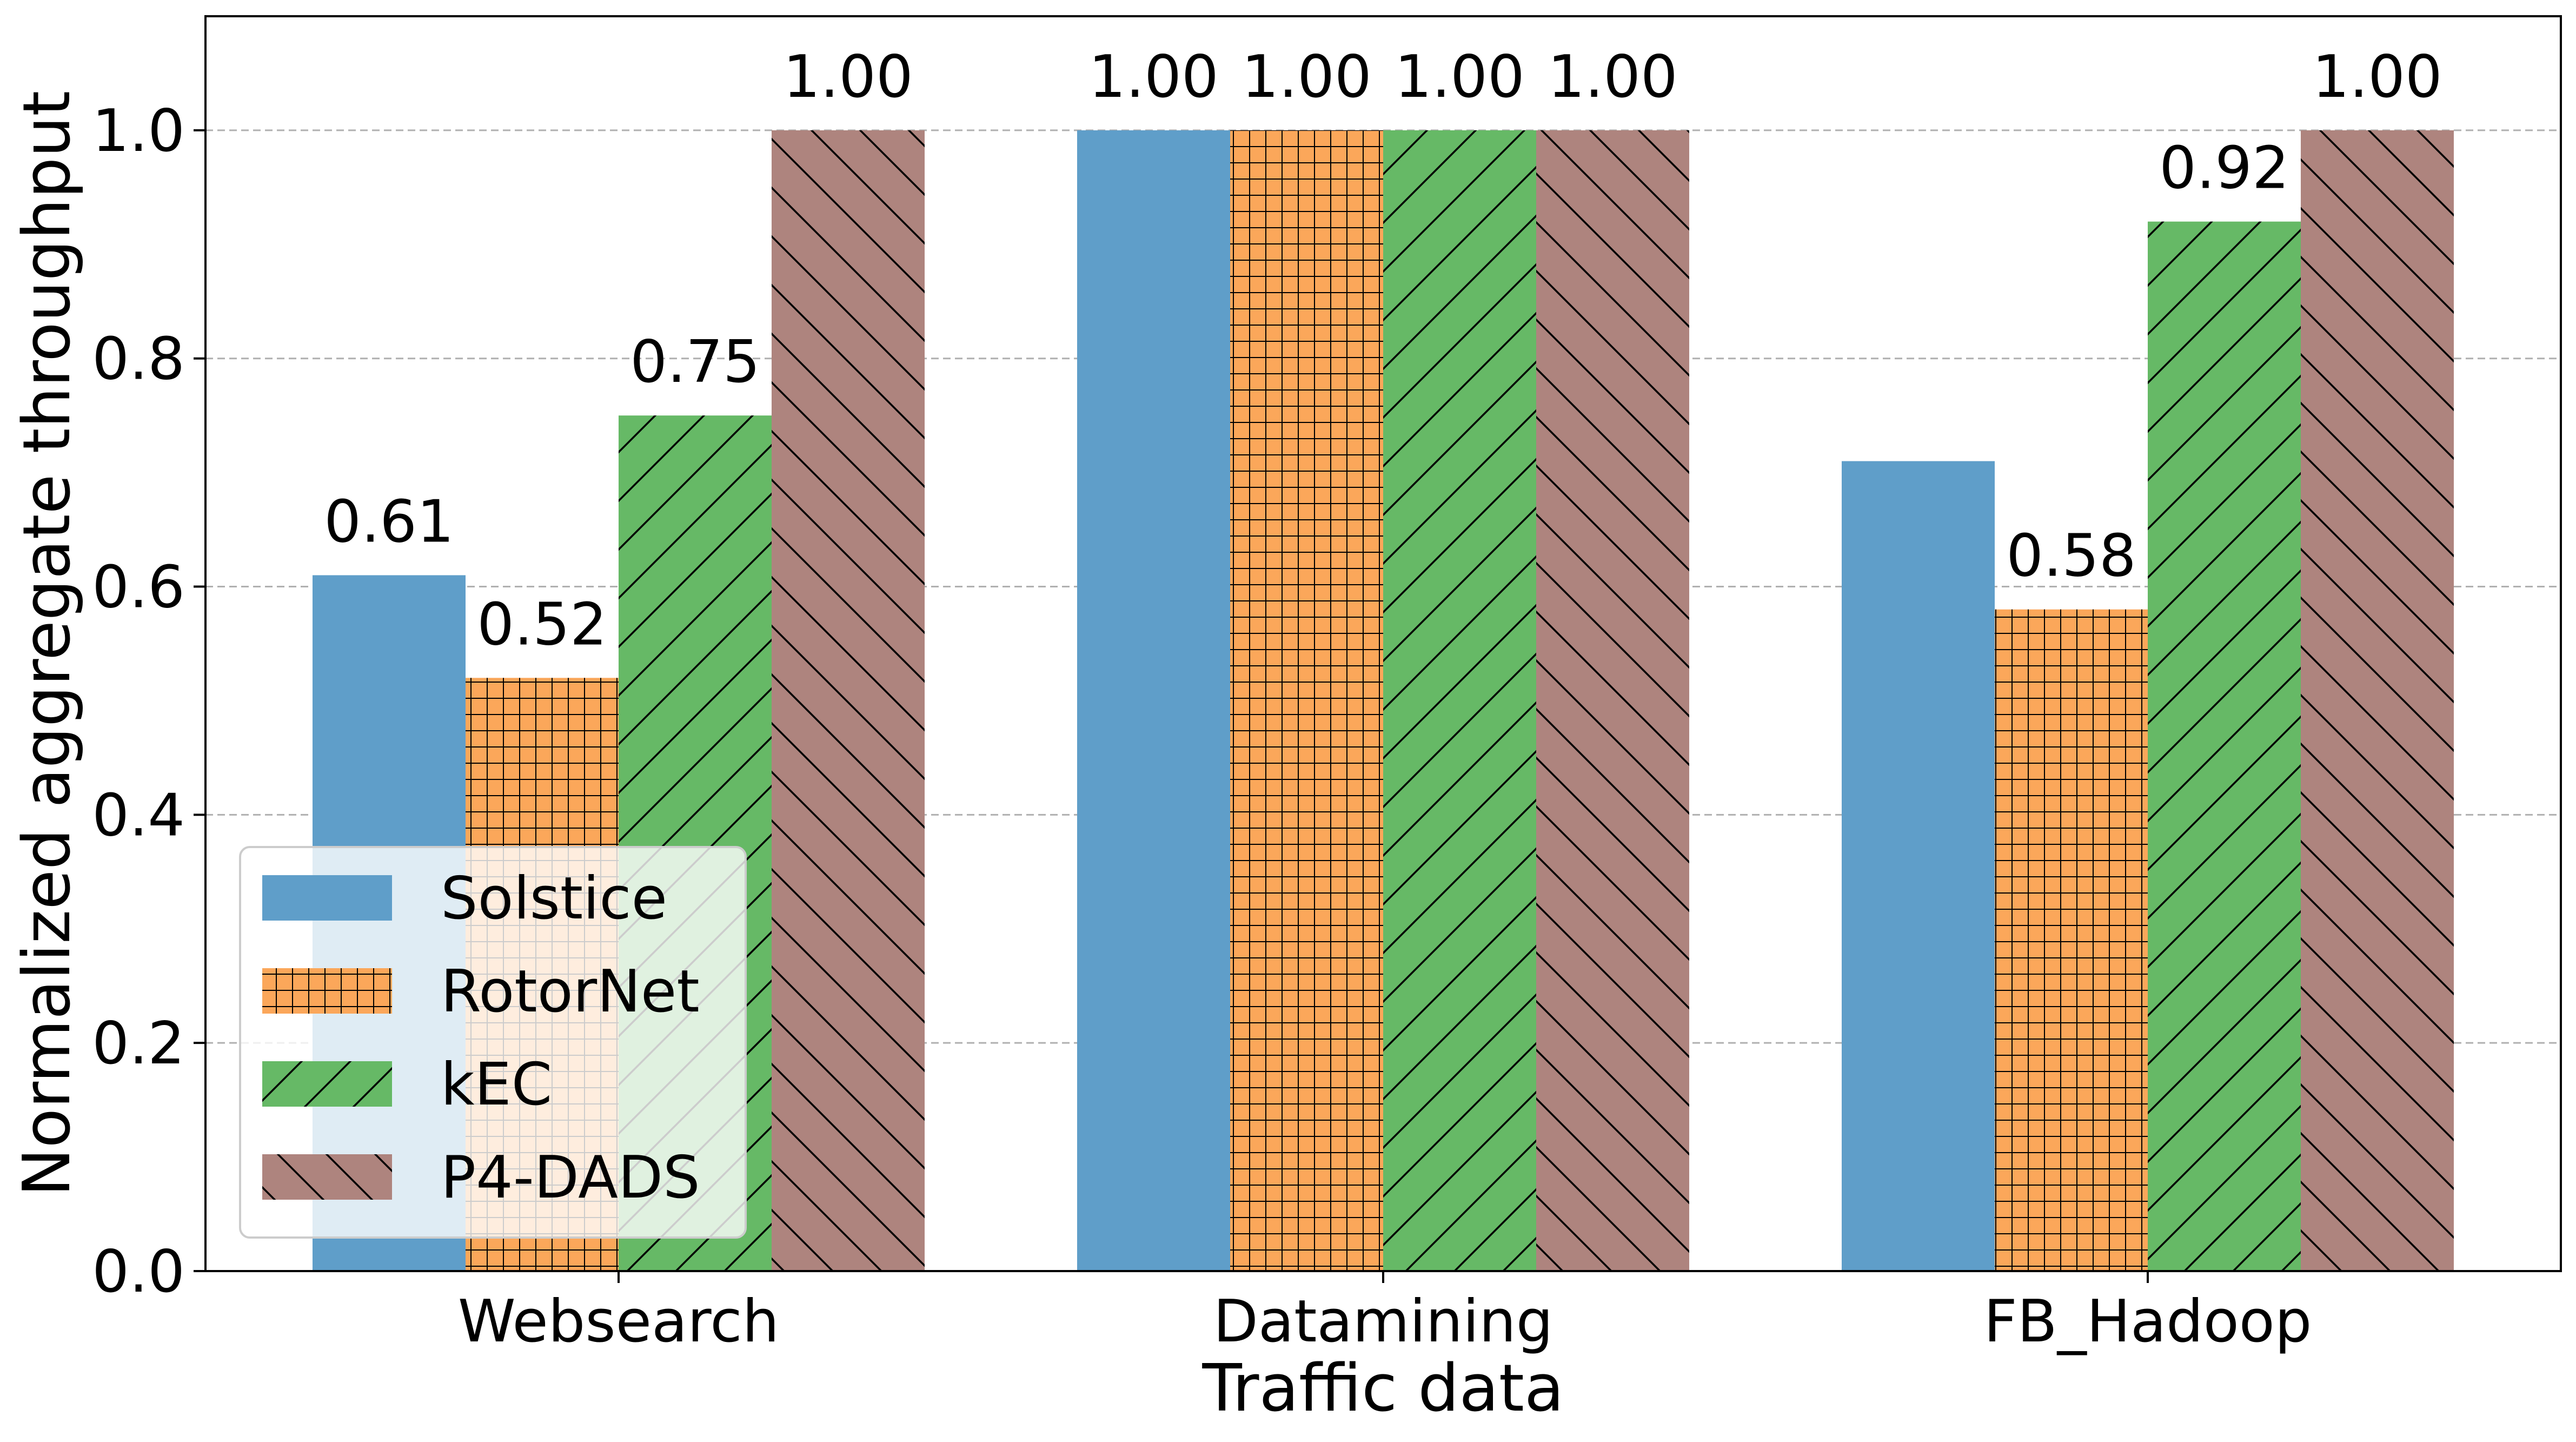  I want to click on legend: Solstice RotorNet kEC P4-DADS, so click(493, 1042).